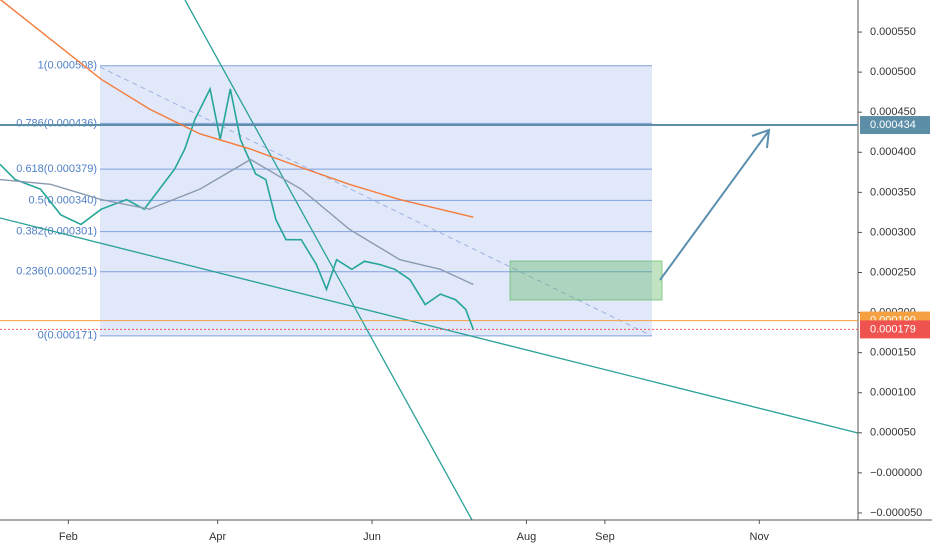 The width and height of the screenshot is (932, 550). Describe the element at coordinates (56, 169) in the screenshot. I see `fib-label: 0.618(0.000379)` at that location.